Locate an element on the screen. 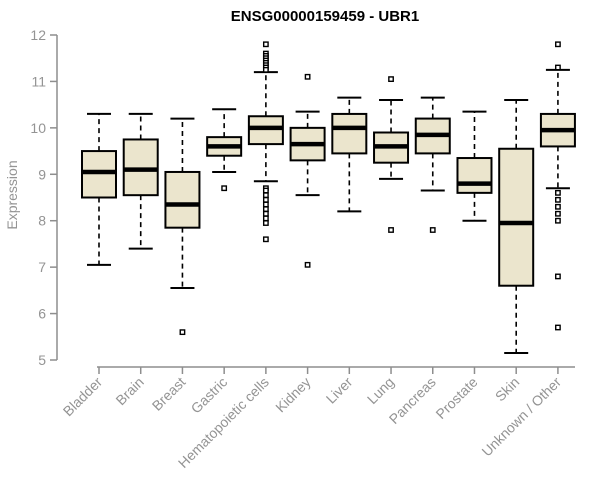 The width and height of the screenshot is (600, 500). y-tick-label-11: 11 is located at coordinates (38, 81).